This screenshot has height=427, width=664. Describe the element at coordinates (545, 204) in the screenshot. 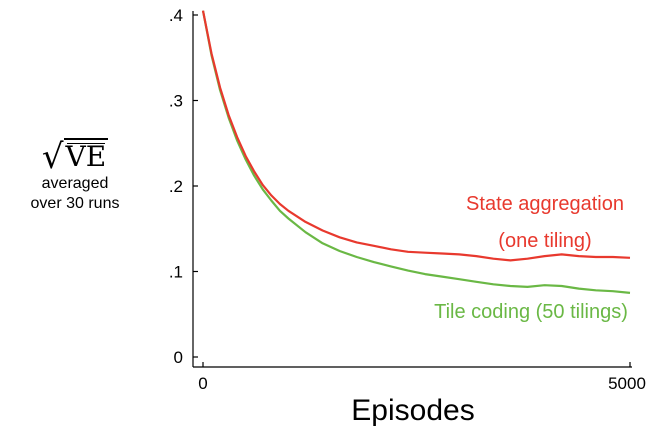

I see `series-label-state-aggregation-line1: State aggregation` at that location.